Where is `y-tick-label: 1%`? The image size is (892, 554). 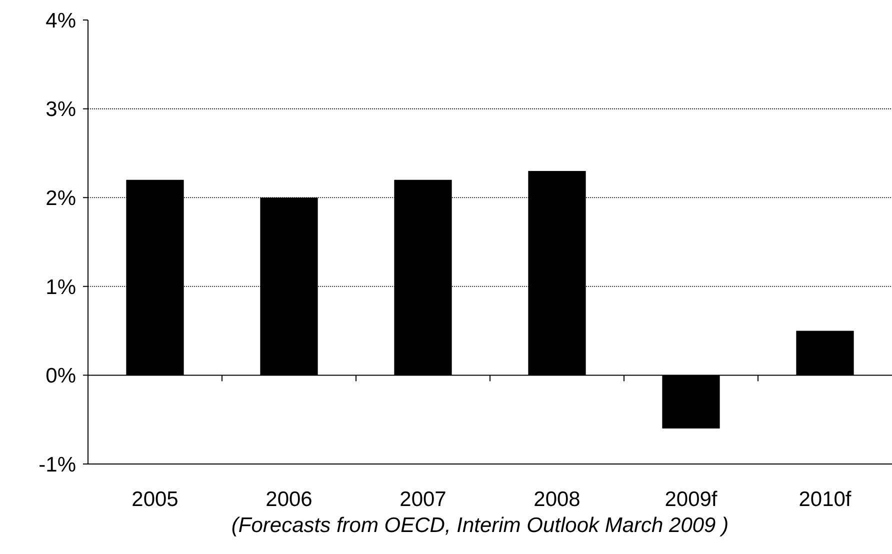
y-tick-label: 1% is located at coordinates (61, 287).